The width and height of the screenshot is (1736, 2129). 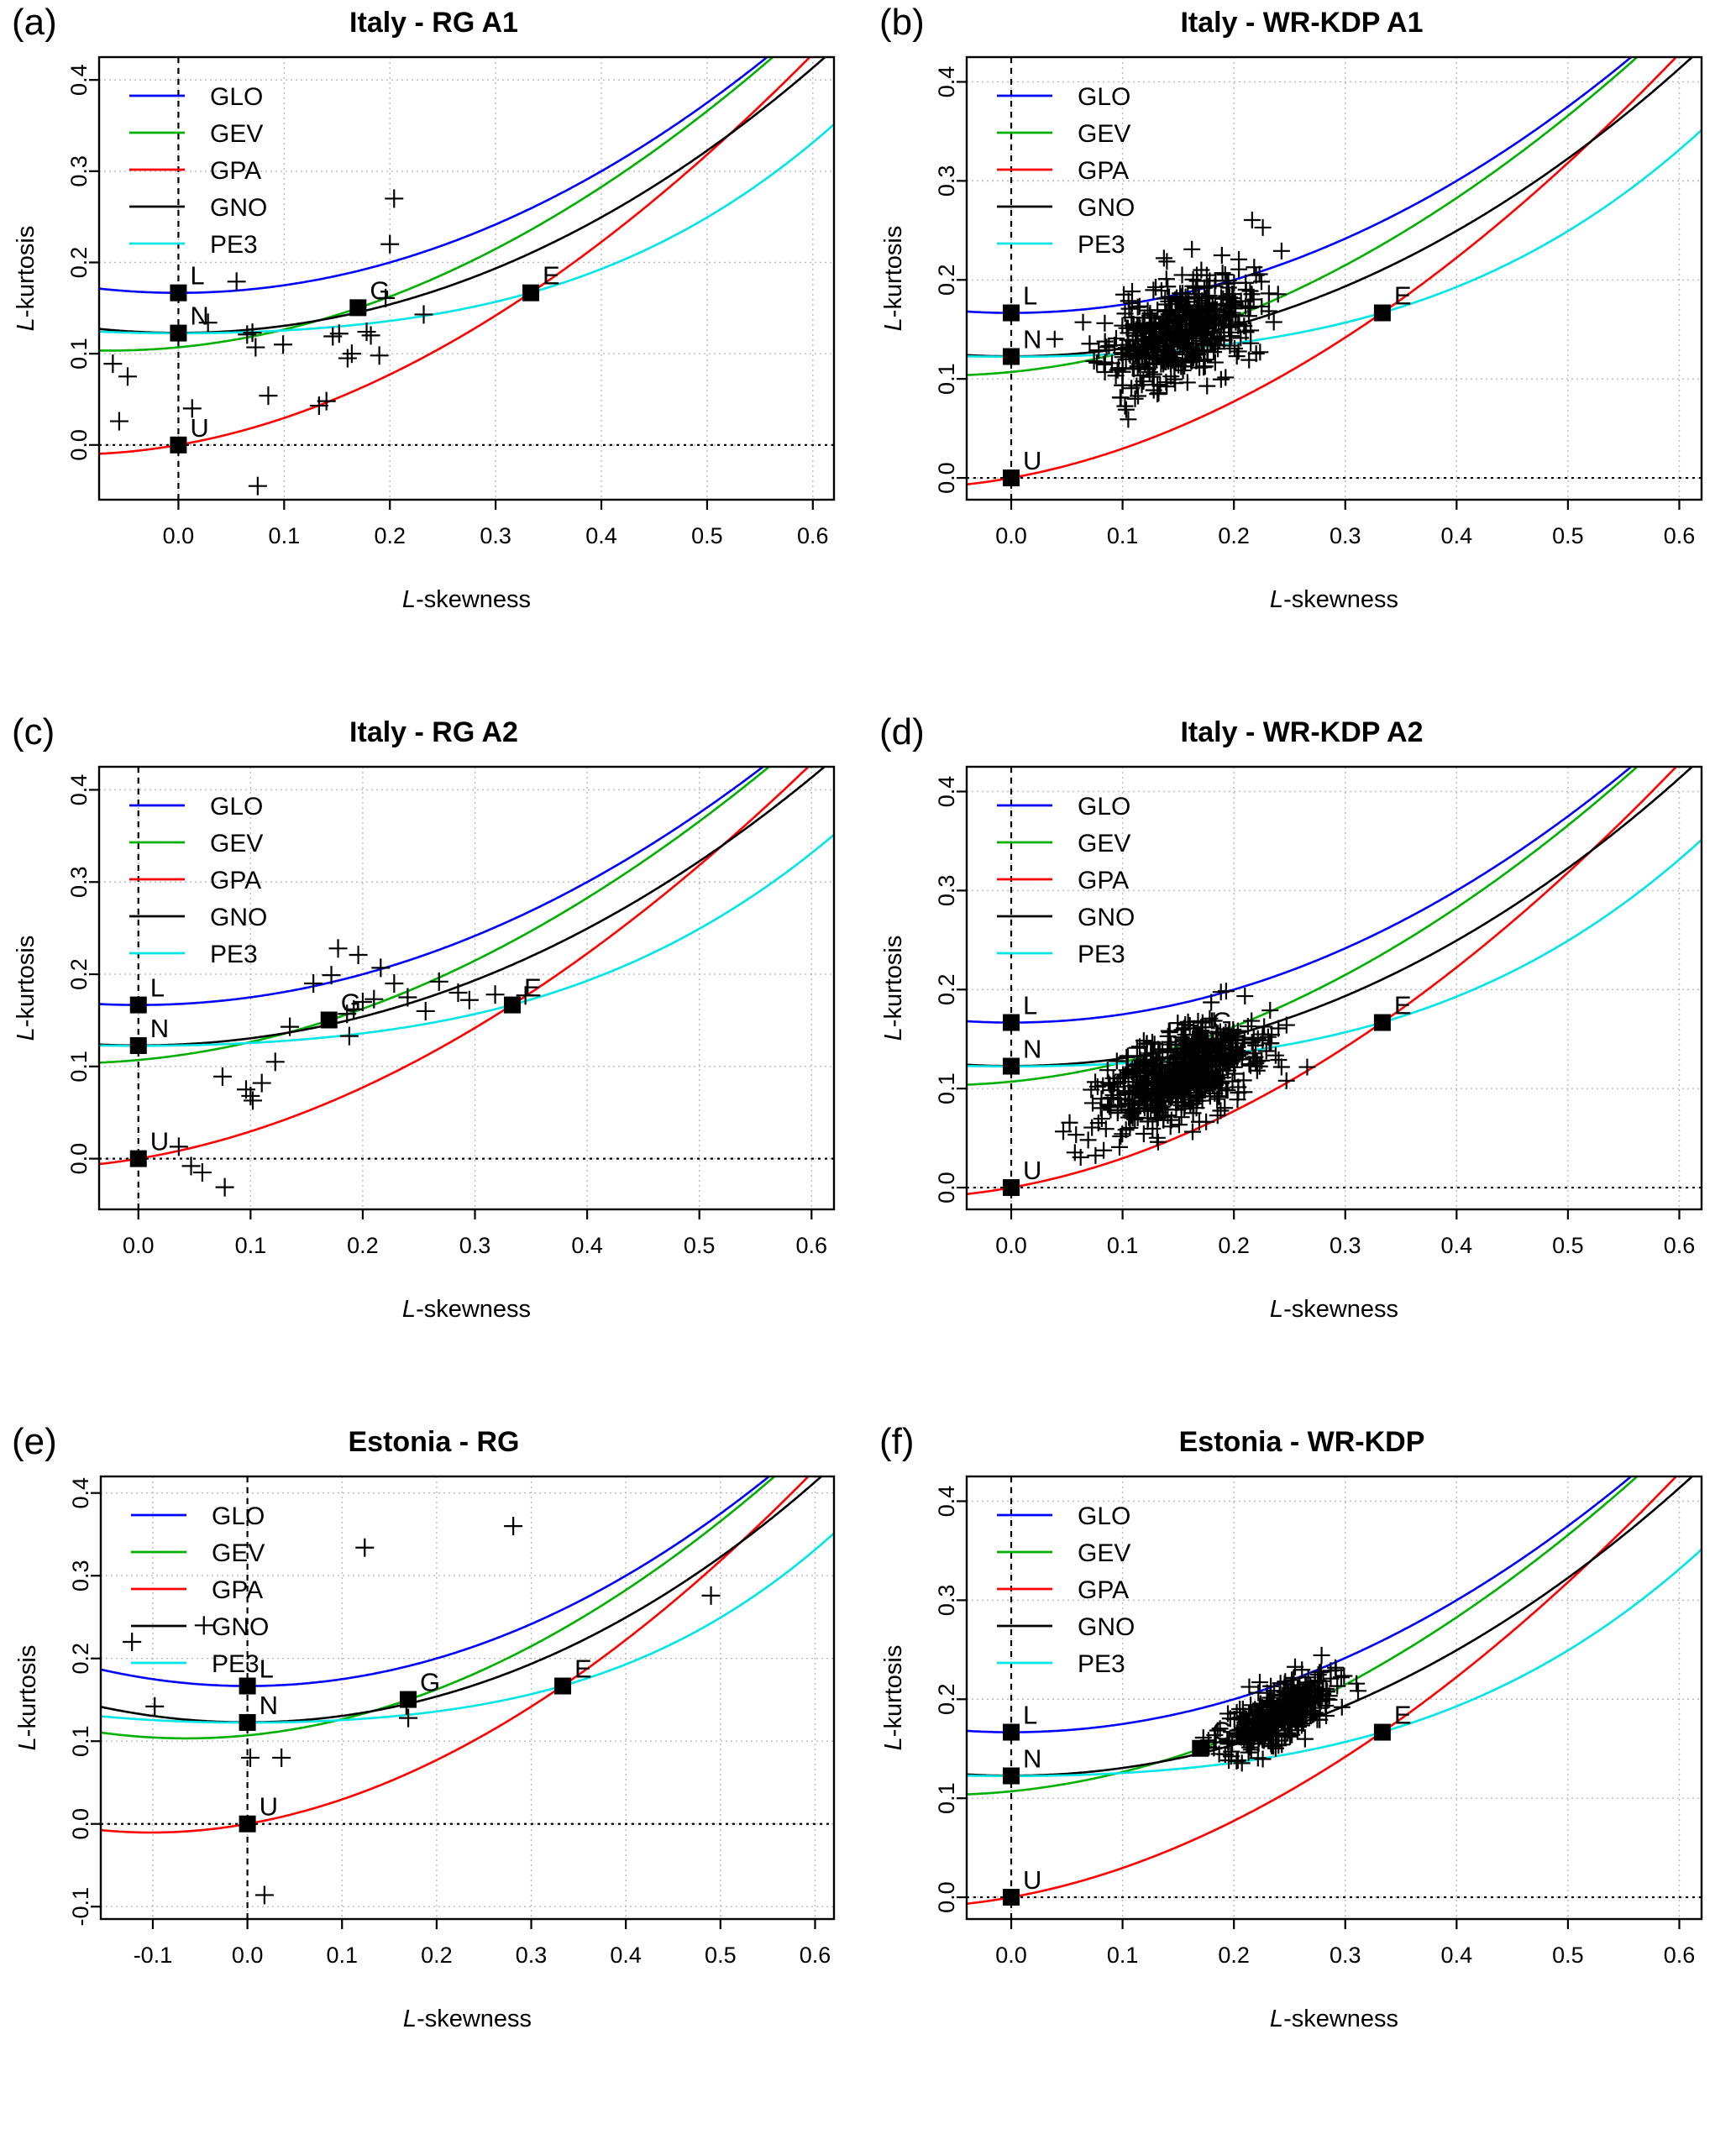 I want to click on marker-label-l: L, so click(x=1030, y=1715).